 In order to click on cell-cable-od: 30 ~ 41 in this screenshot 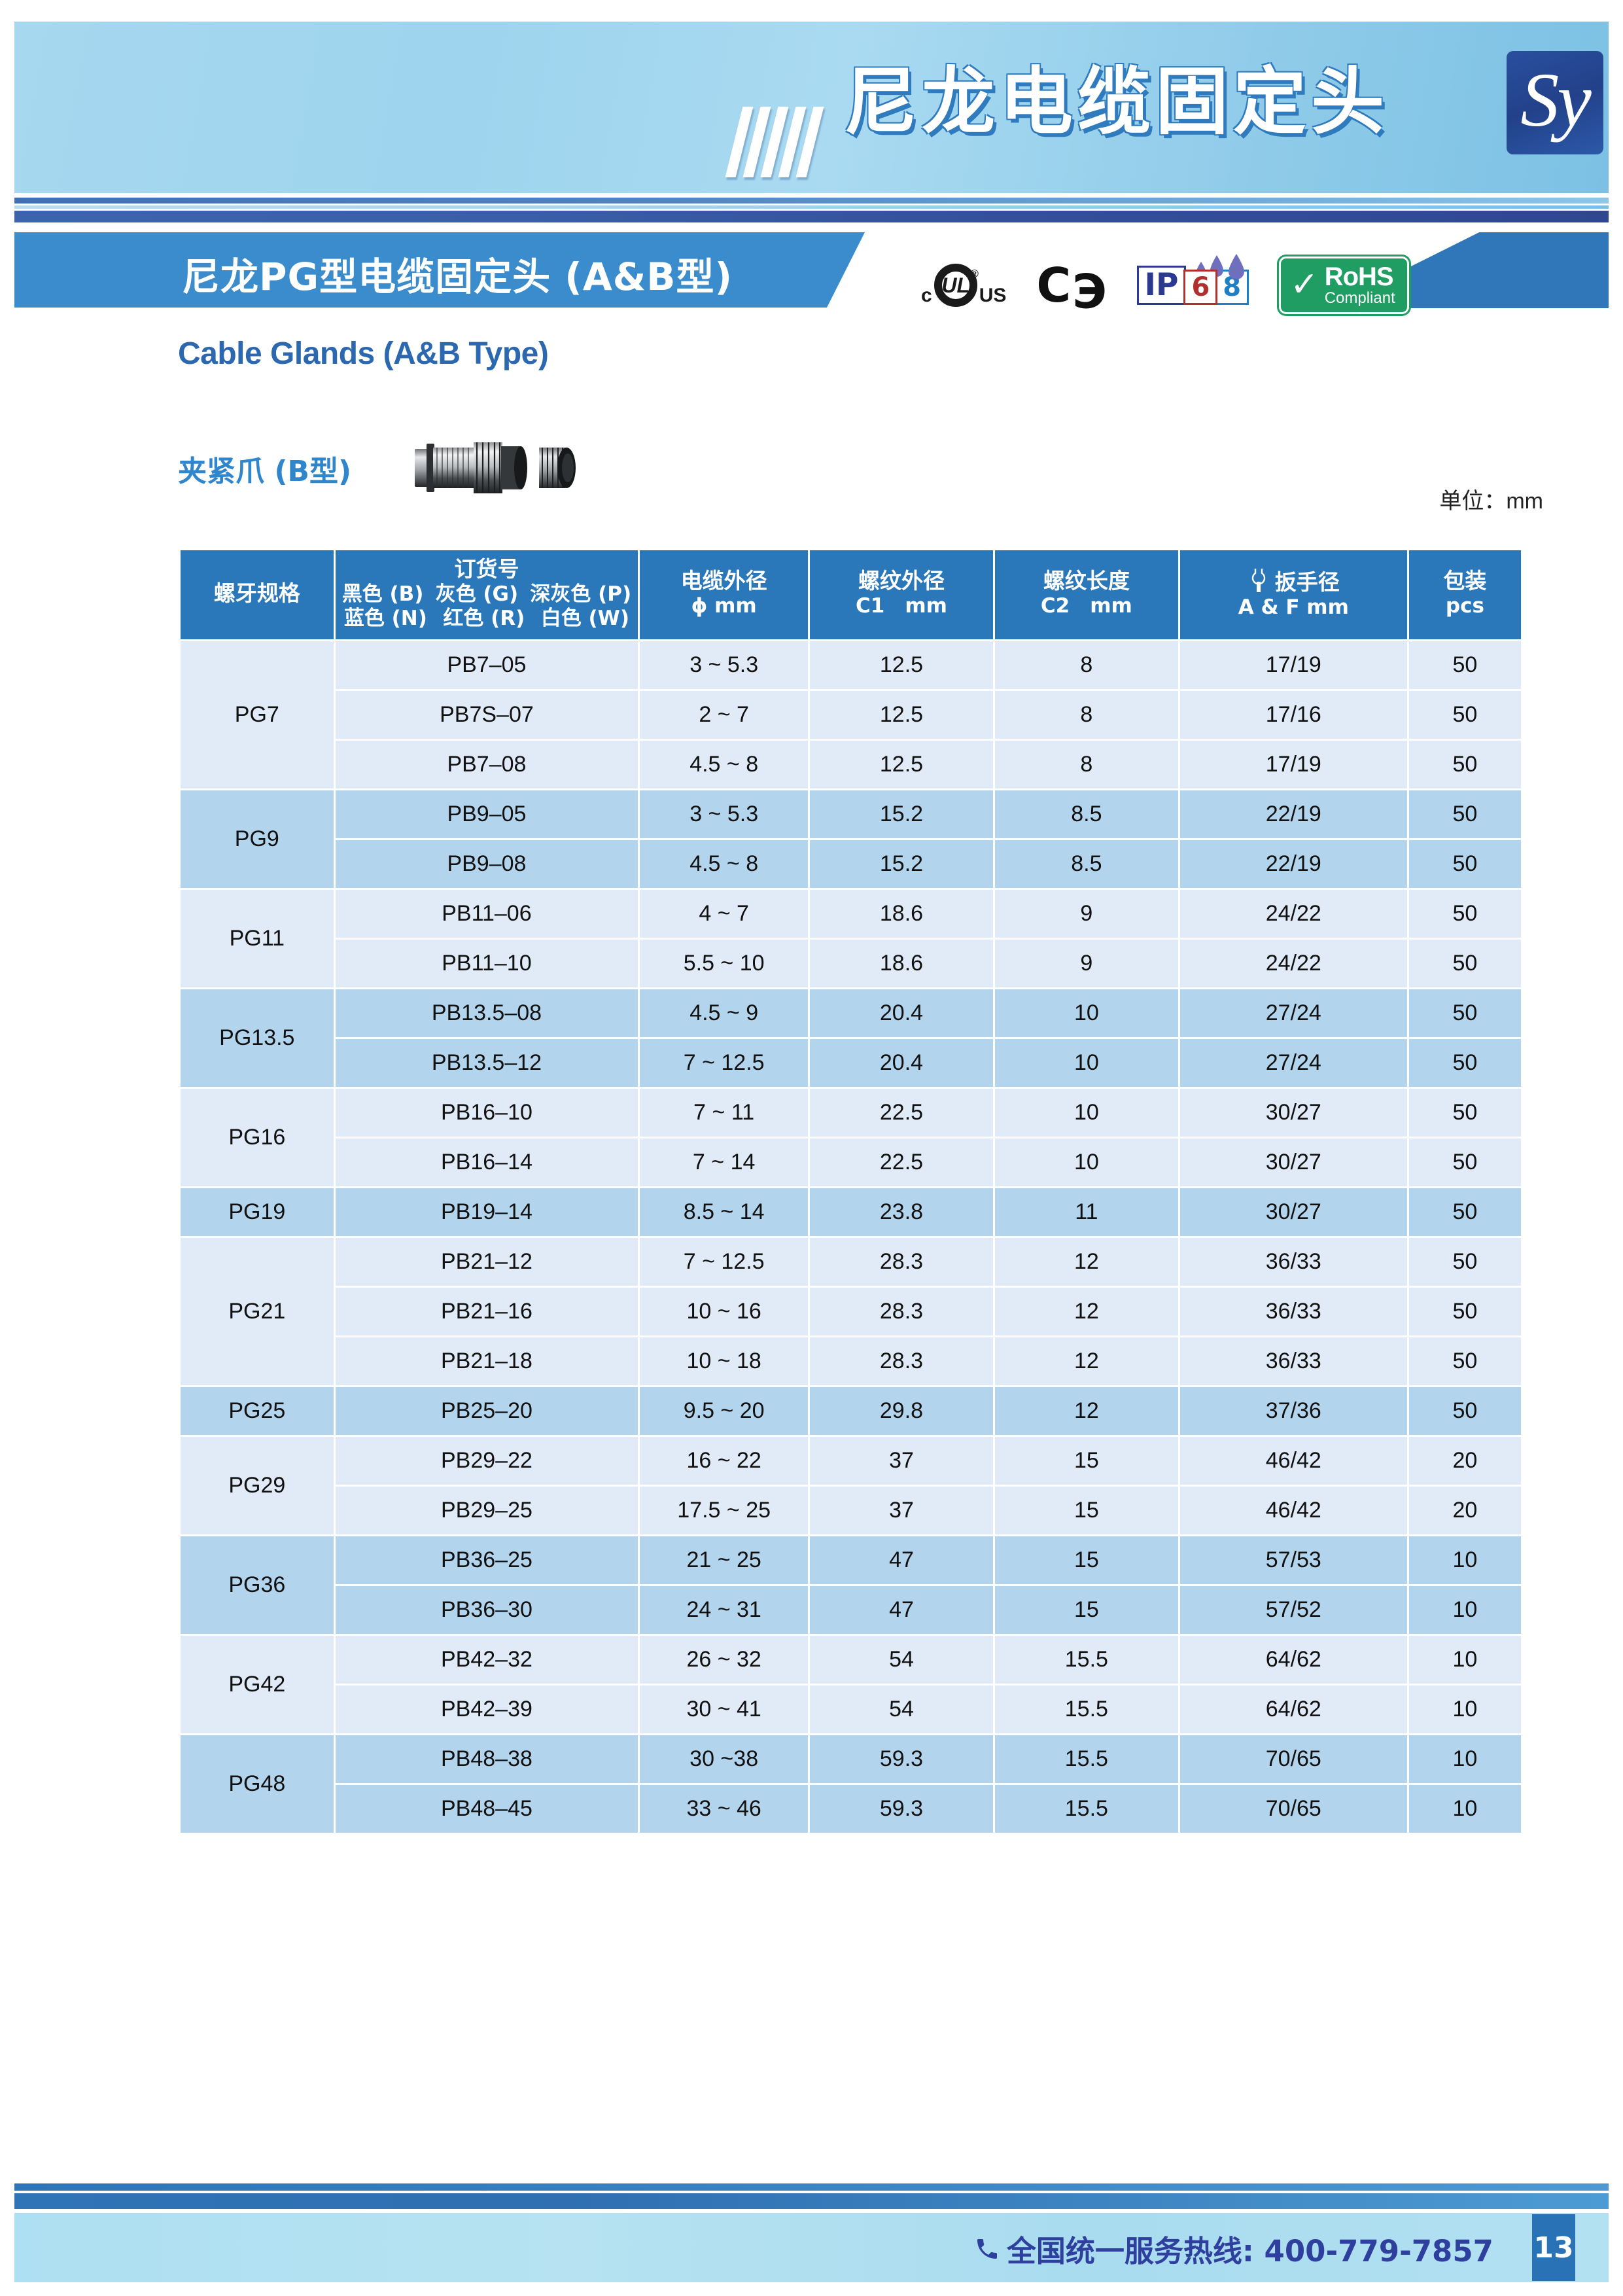, I will do `click(725, 1710)`.